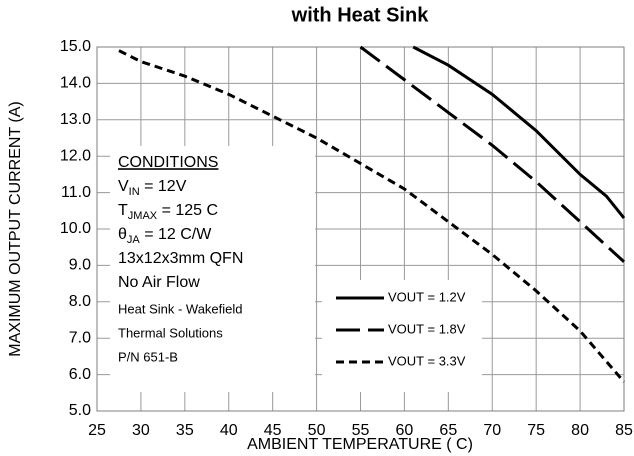 Image resolution: width=634 pixels, height=456 pixels. I want to click on condition-line: Heat Sink - Wakefield, so click(180, 308).